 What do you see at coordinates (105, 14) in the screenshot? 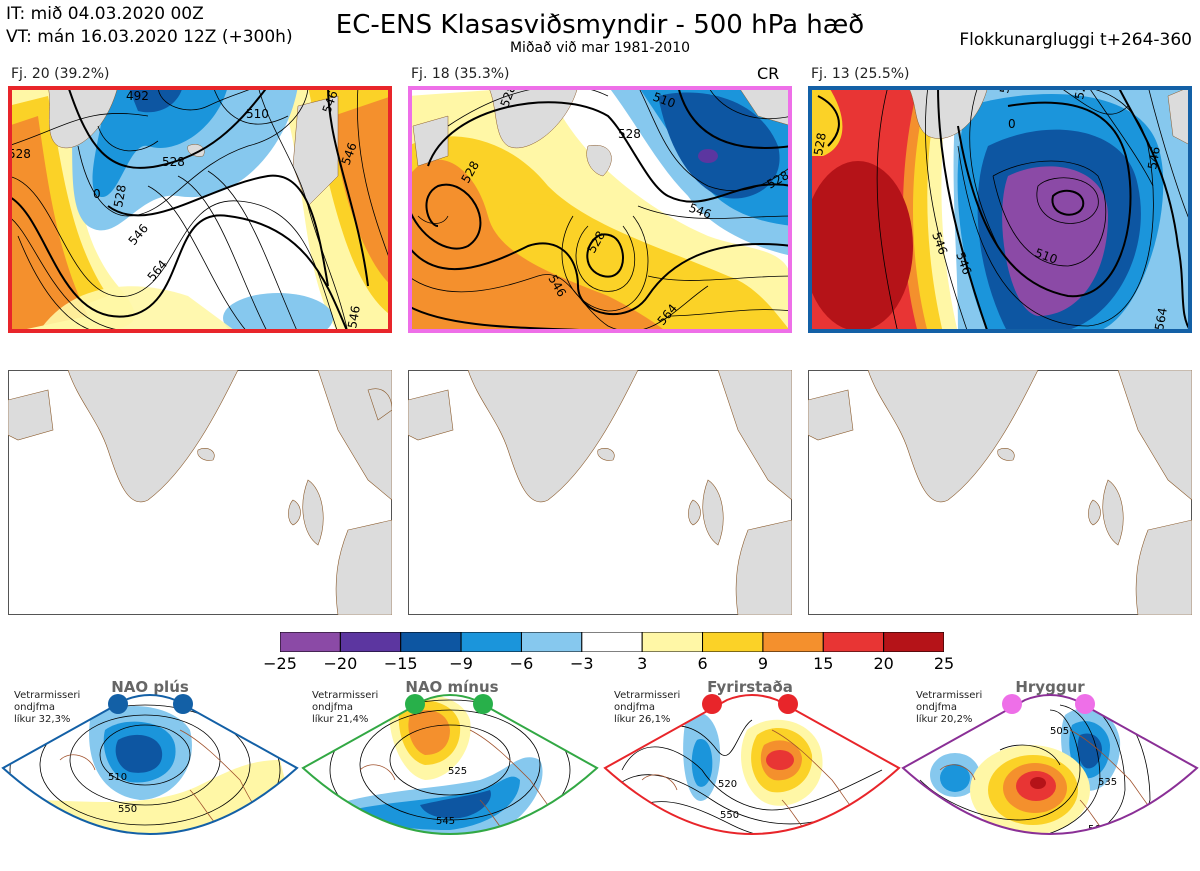
I see `it-line: IT: mið 04.03.2020 00Z` at bounding box center [105, 14].